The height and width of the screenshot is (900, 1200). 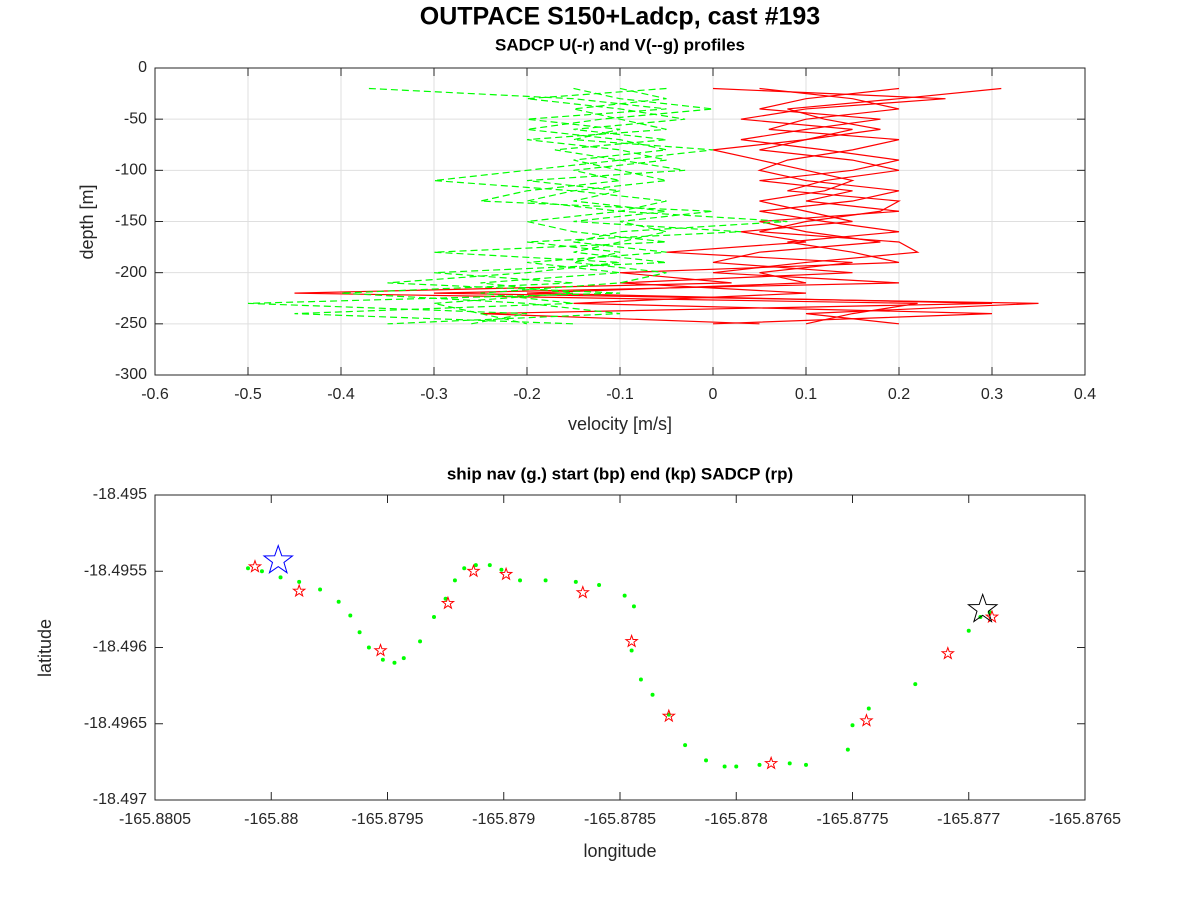 What do you see at coordinates (619, 851) in the screenshot?
I see `x-axis-label: longitude` at bounding box center [619, 851].